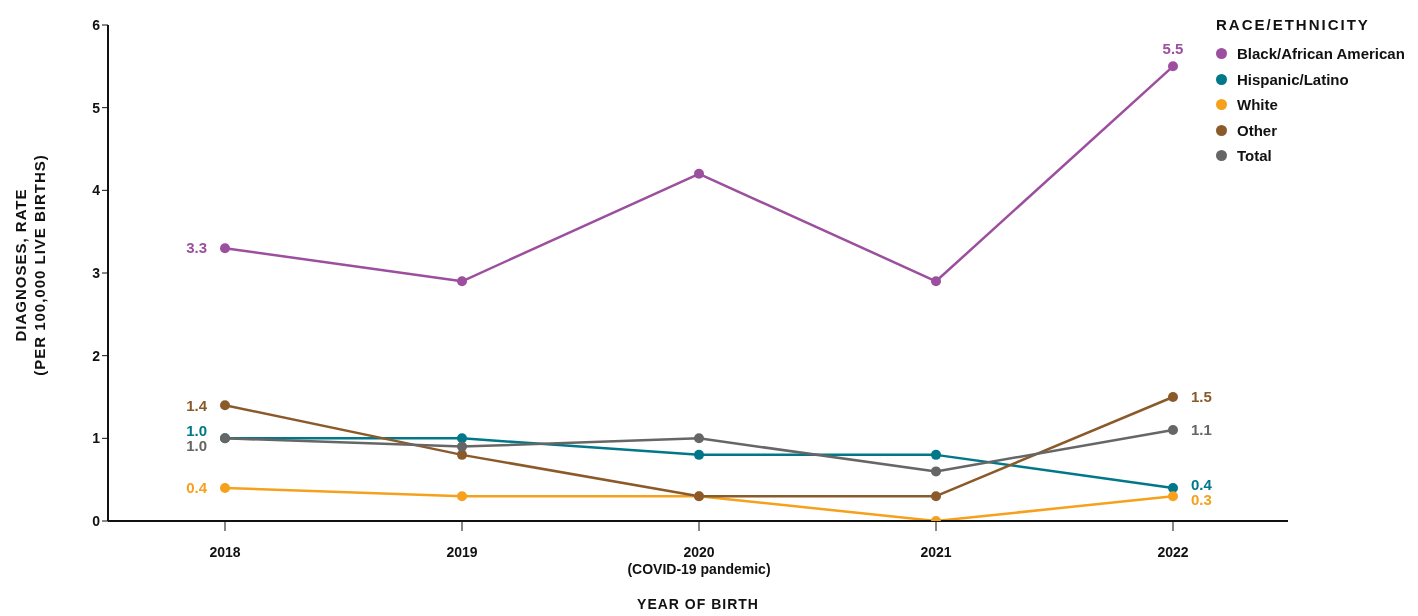  Describe the element at coordinates (936, 551) in the screenshot. I see `x-tick-label: 2021` at that location.